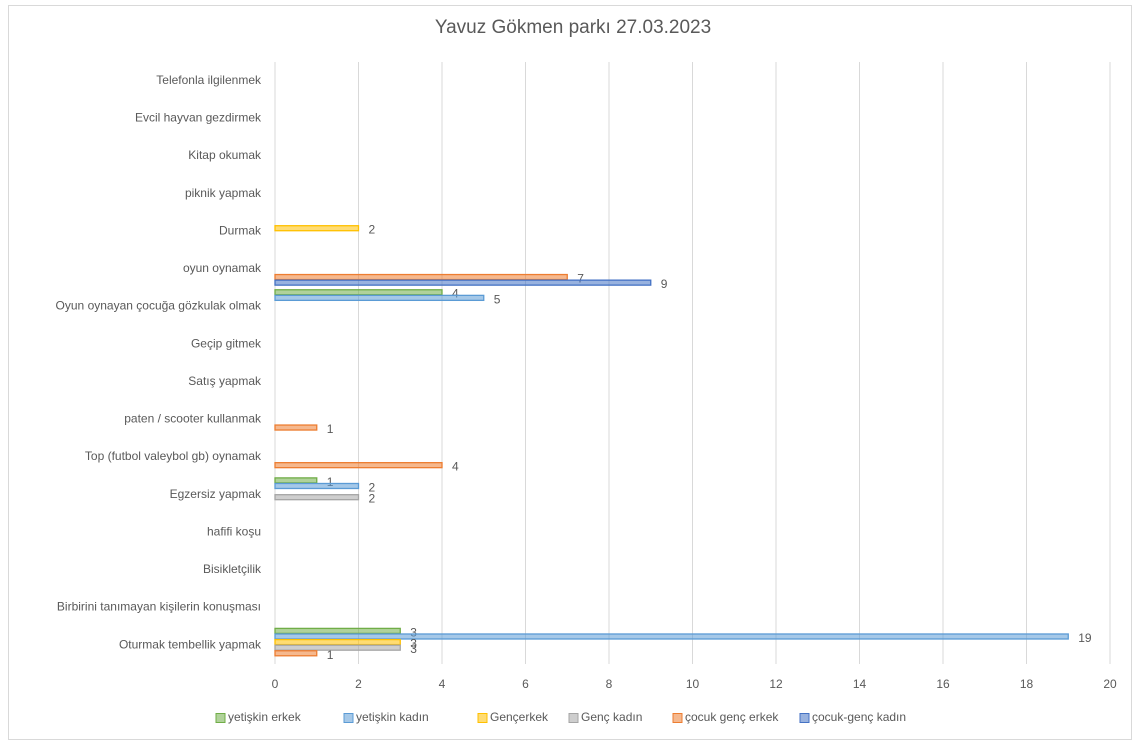  I want to click on y-tick-label: Evcil hayvan gezdirmek, so click(198, 118).